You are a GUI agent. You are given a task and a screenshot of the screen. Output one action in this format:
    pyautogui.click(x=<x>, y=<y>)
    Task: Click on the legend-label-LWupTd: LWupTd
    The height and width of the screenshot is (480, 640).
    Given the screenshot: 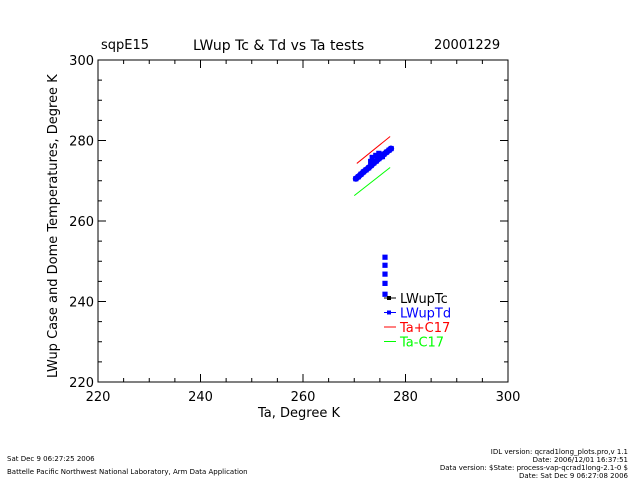 What is the action you would take?
    pyautogui.click(x=425, y=314)
    